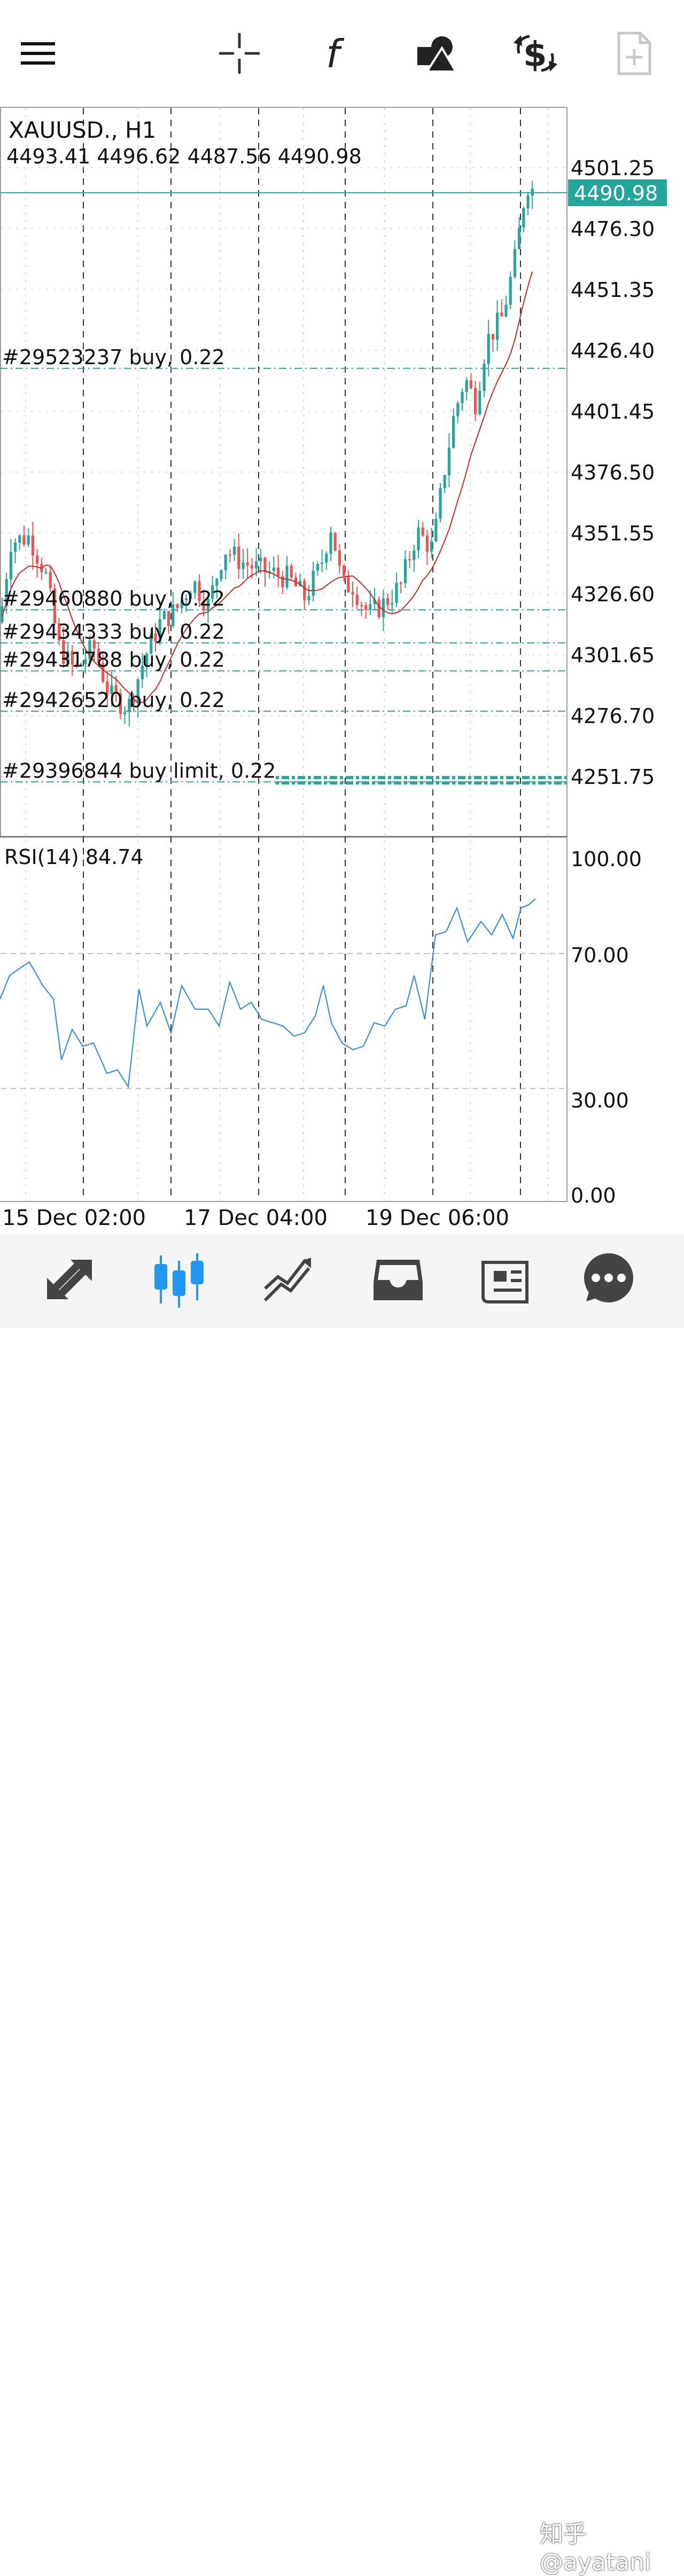 Image resolution: width=684 pixels, height=2576 pixels. I want to click on price-label: 4326.60, so click(613, 594).